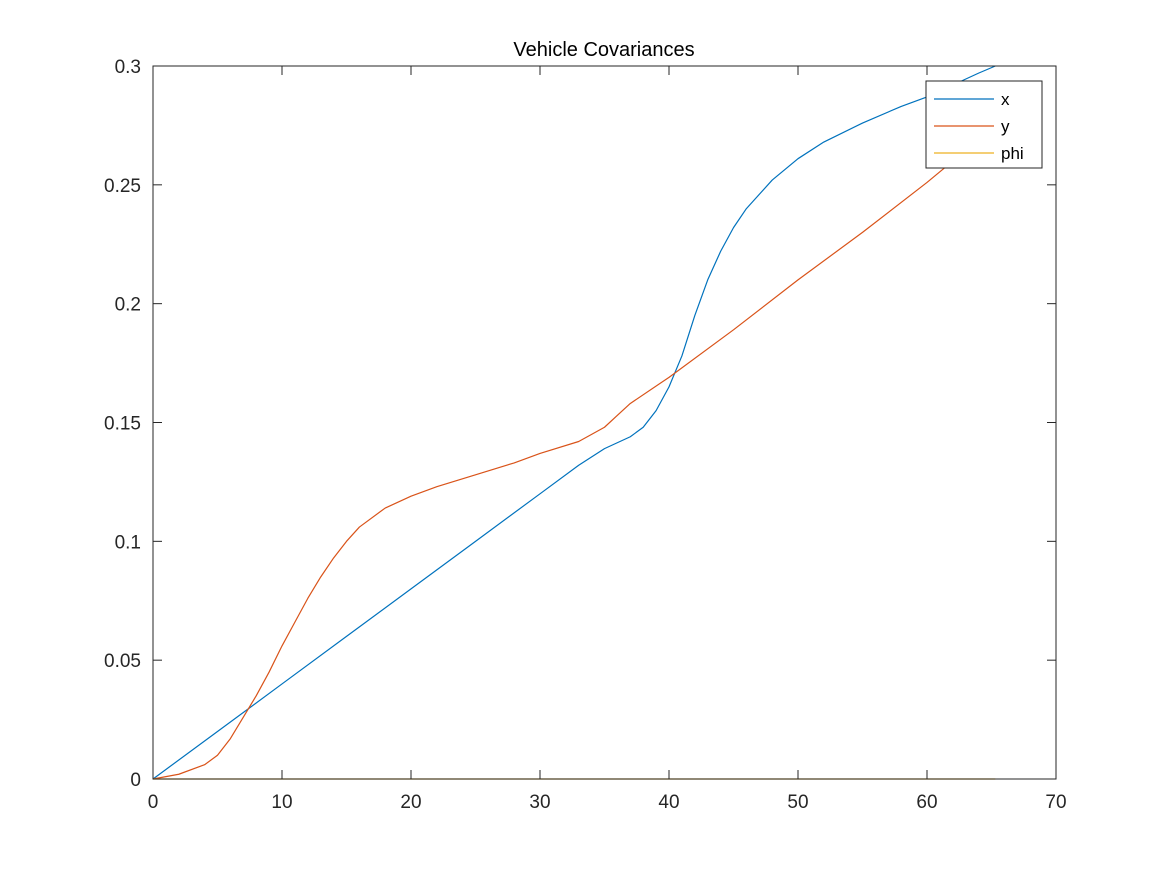 This screenshot has width=1167, height=875. Describe the element at coordinates (122, 424) in the screenshot. I see `y-tick-label: 0.15` at that location.